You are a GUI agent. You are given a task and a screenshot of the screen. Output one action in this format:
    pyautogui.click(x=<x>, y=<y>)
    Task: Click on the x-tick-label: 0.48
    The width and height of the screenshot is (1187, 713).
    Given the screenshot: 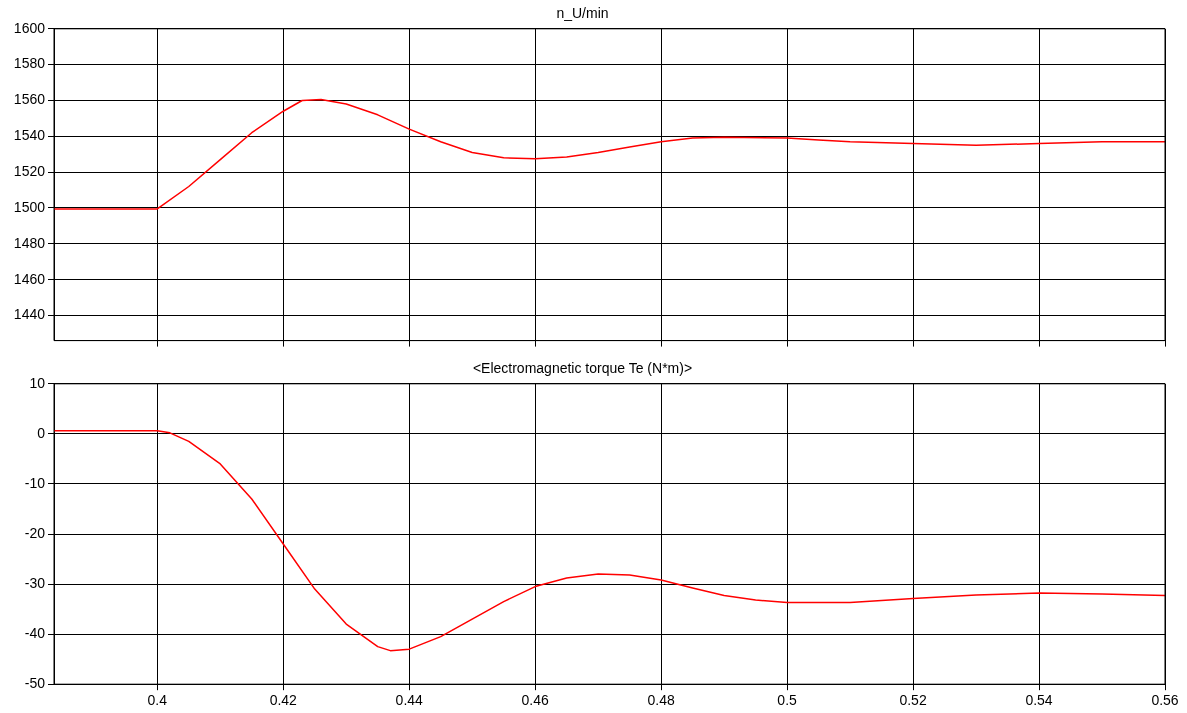 What is the action you would take?
    pyautogui.click(x=661, y=700)
    